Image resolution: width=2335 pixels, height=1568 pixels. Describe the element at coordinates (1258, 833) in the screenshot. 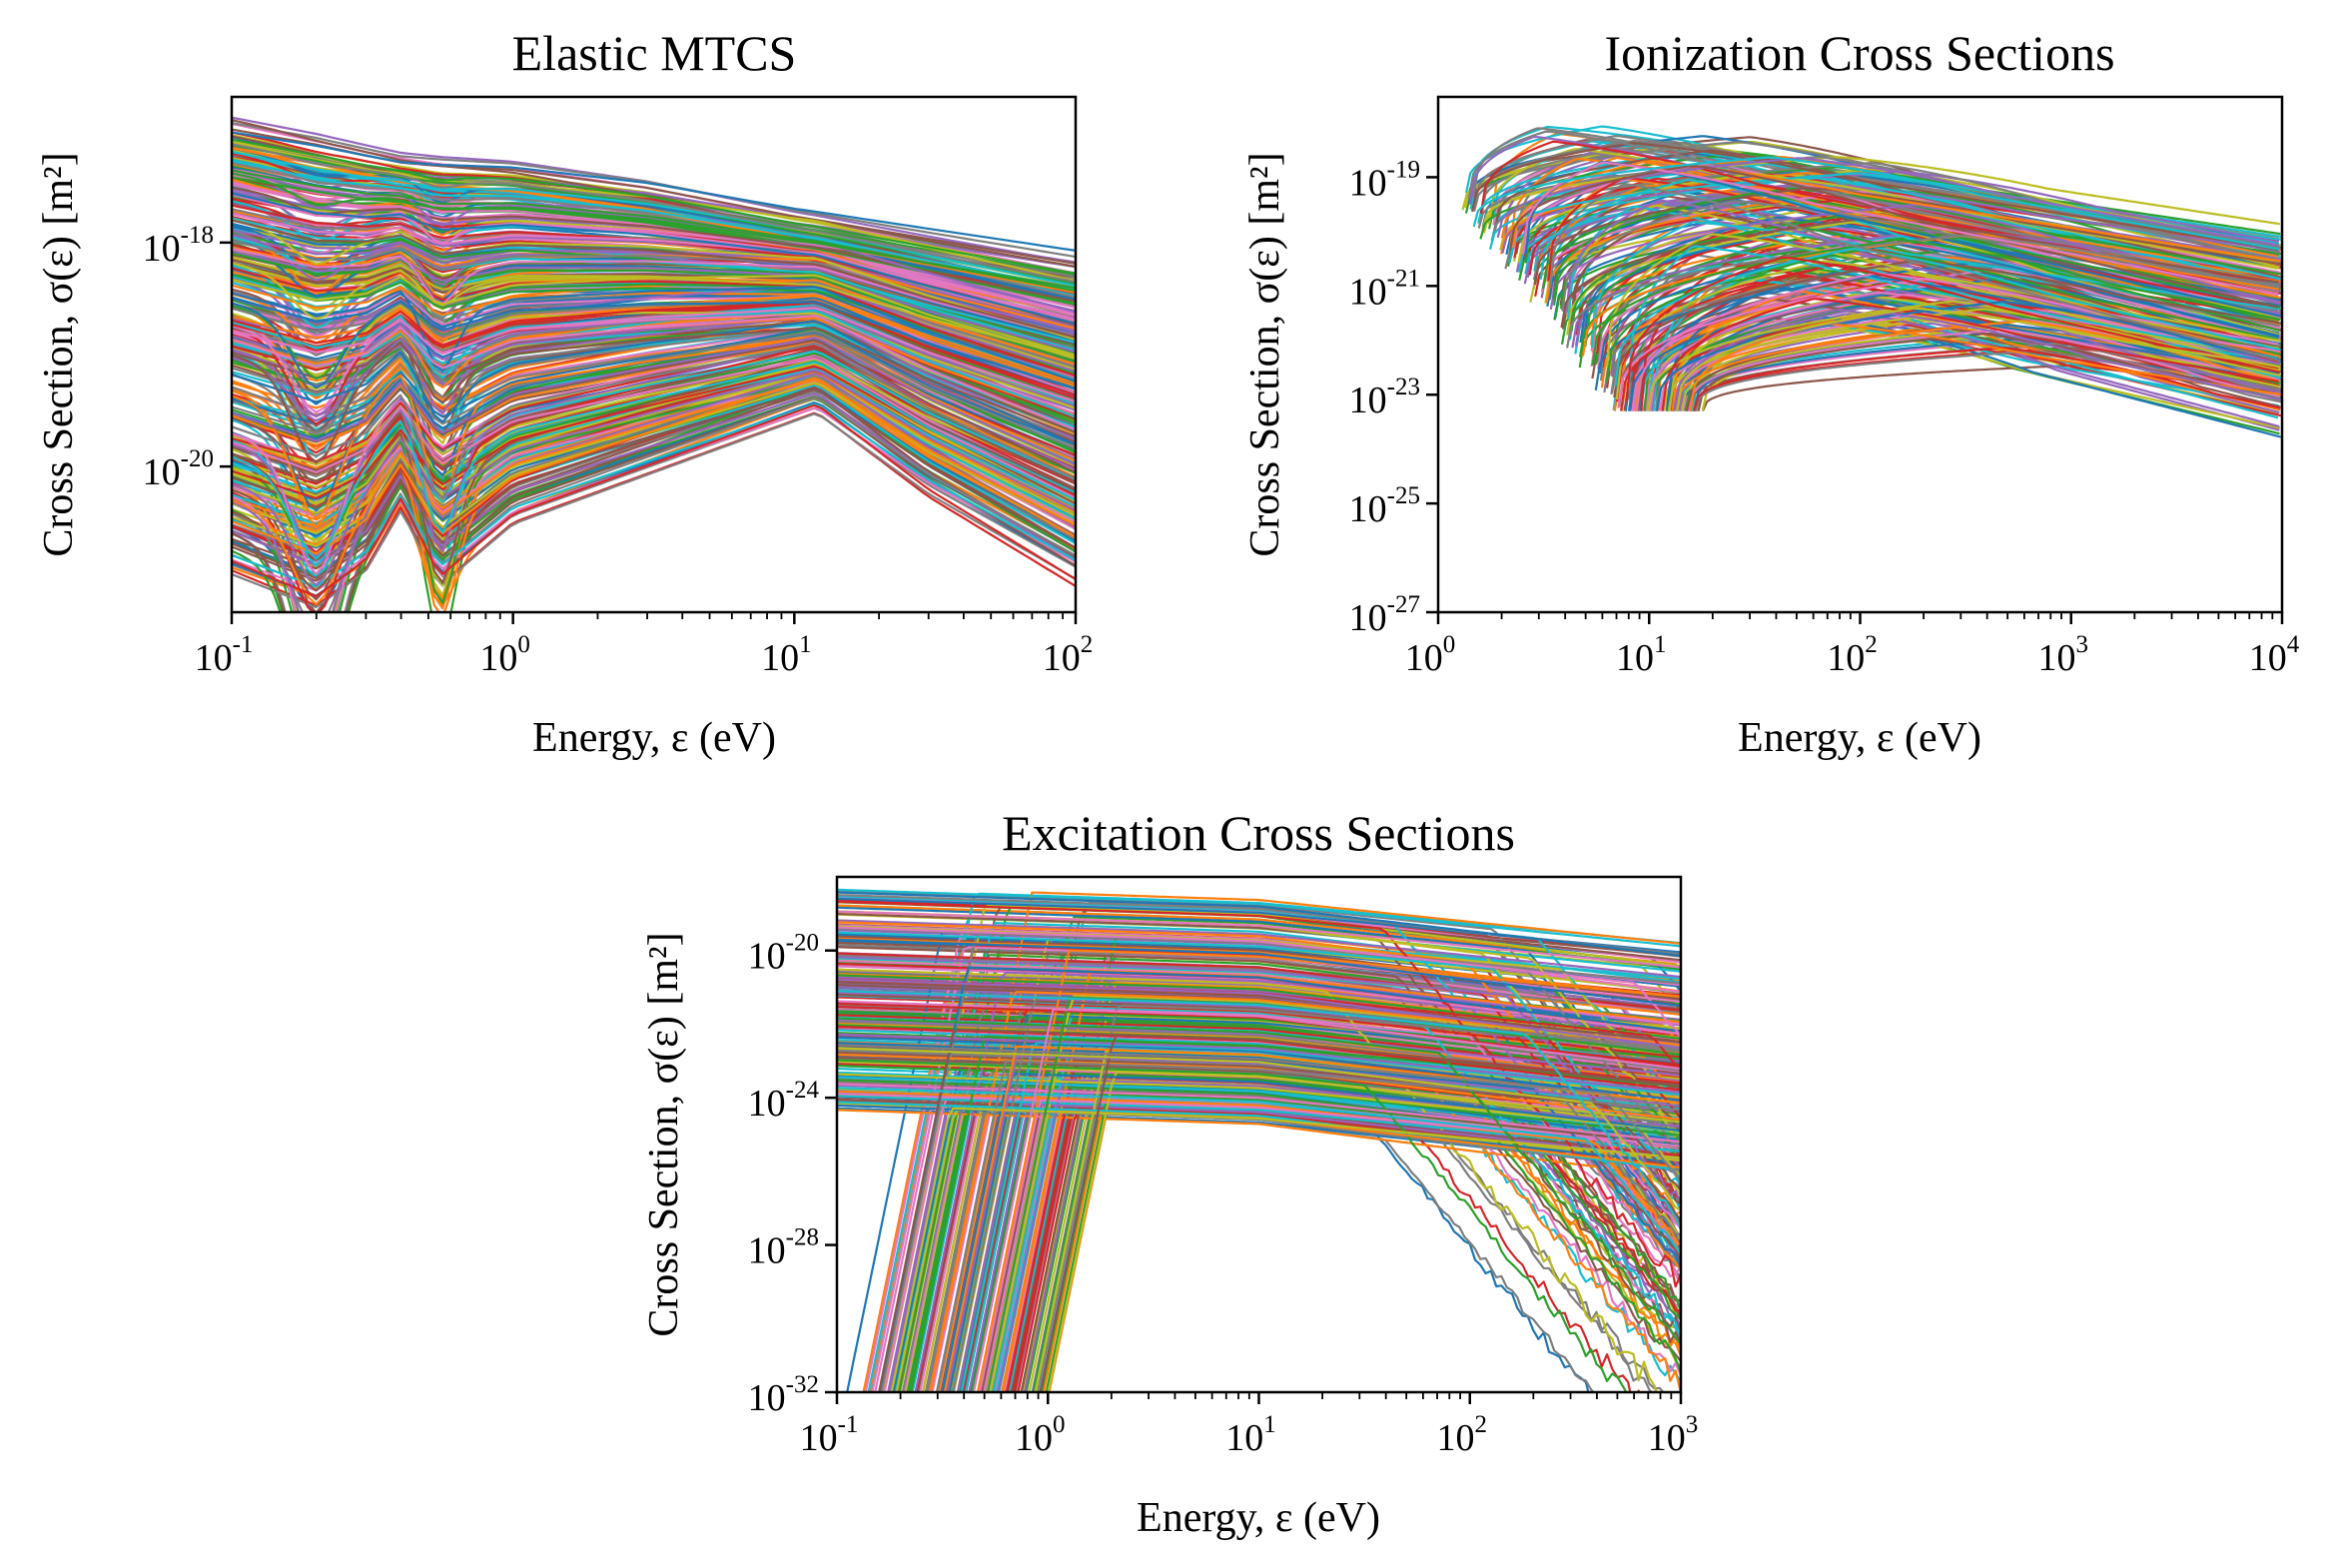

I see `chart-title: Excitation Cross Sections` at that location.